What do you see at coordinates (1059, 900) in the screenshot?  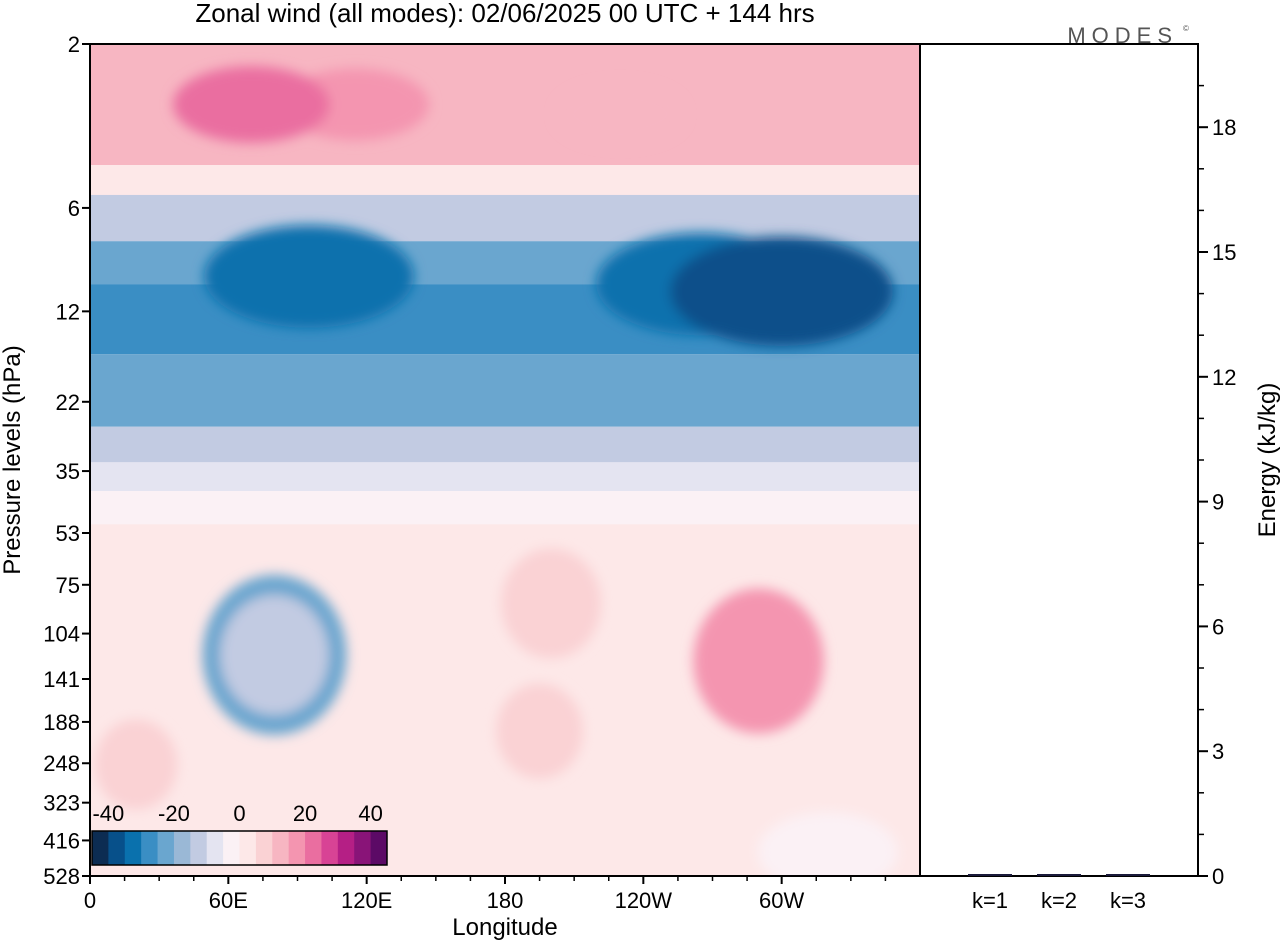 I see `energy-bar-label: k=2` at bounding box center [1059, 900].